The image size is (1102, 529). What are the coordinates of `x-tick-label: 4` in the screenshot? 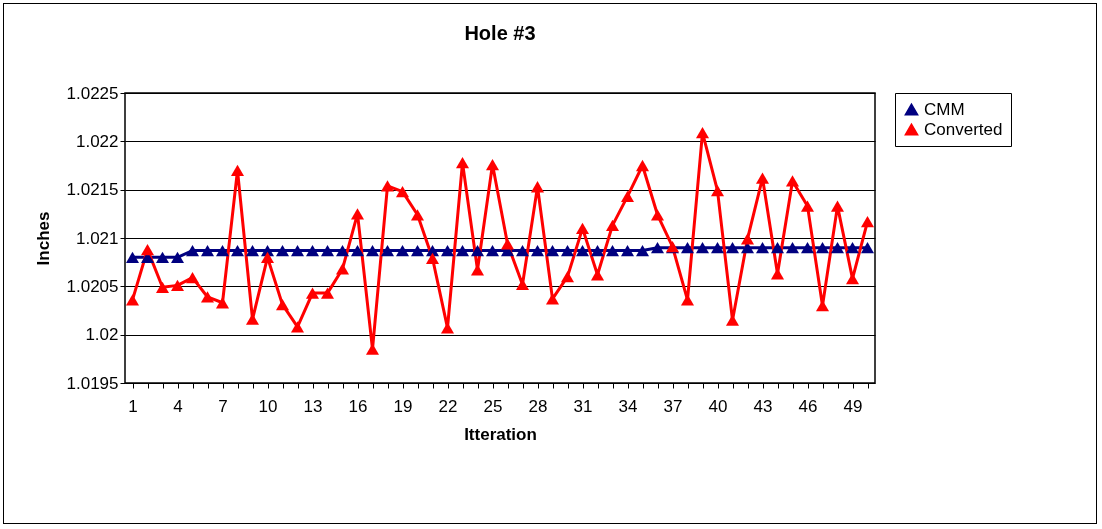 It's located at (178, 406).